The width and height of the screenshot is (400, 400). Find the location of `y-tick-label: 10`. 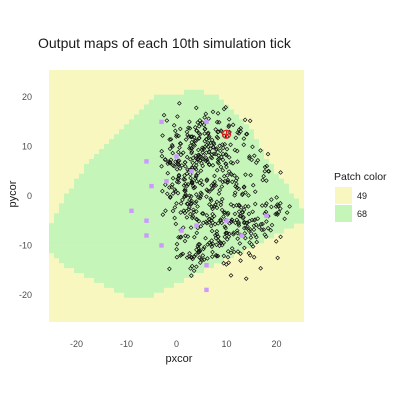

y-tick-label: 10 is located at coordinates (27, 147).